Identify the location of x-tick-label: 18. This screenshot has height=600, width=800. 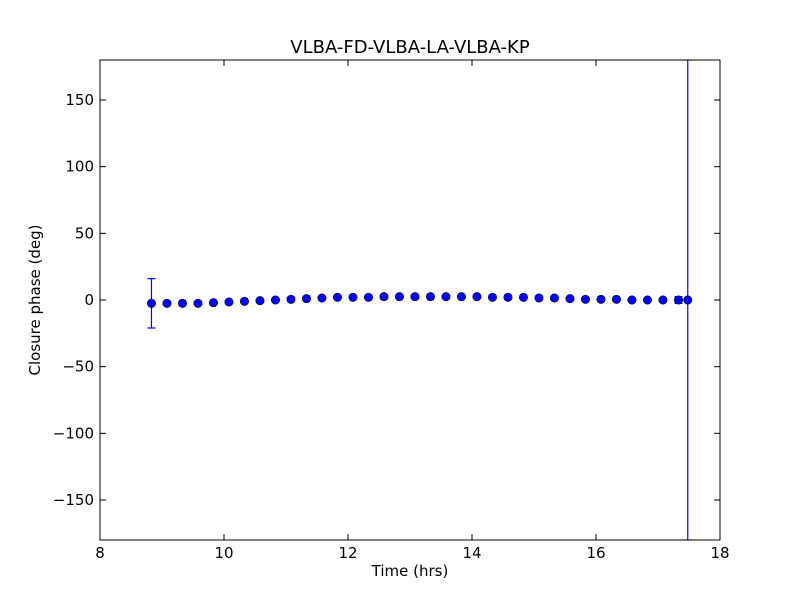
(719, 553).